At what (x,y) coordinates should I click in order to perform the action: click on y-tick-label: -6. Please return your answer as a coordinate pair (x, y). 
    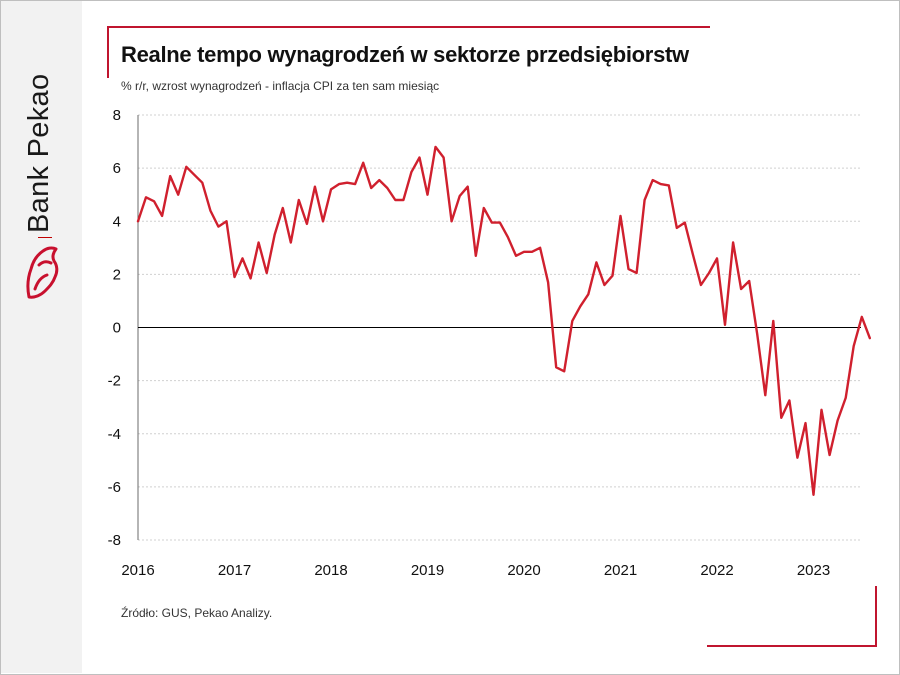
    Looking at the image, I should click on (114, 487).